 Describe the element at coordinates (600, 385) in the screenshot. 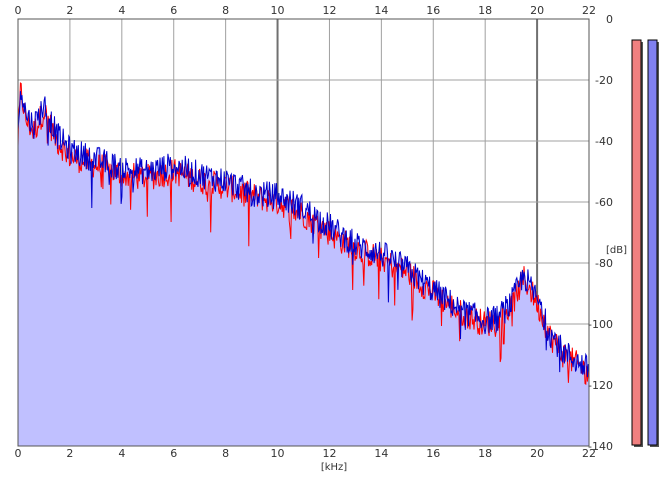

I see `y-tick-label: -120` at that location.